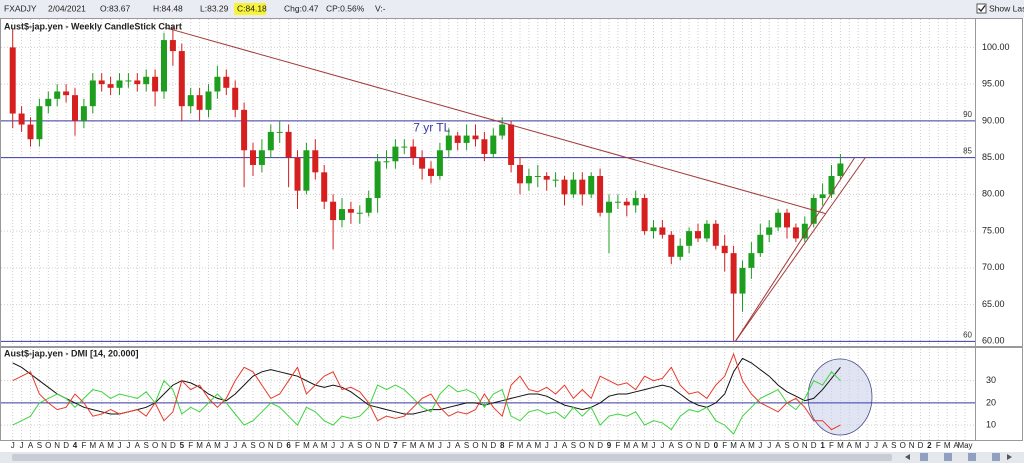 The width and height of the screenshot is (1024, 463). Describe the element at coordinates (214, 8) in the screenshot. I see `low: L:83.29` at that location.